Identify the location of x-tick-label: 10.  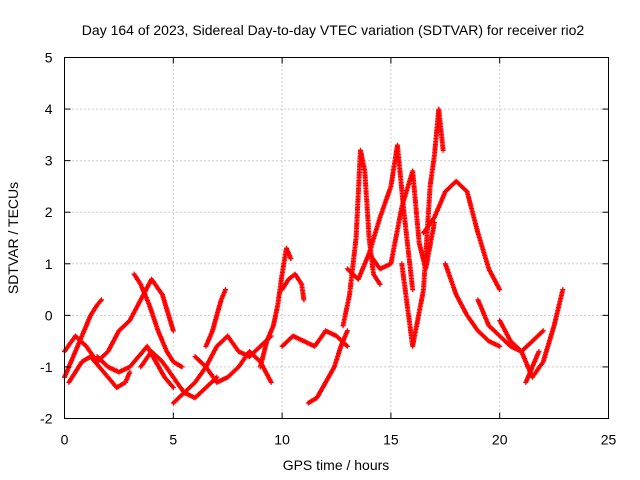
(282, 440).